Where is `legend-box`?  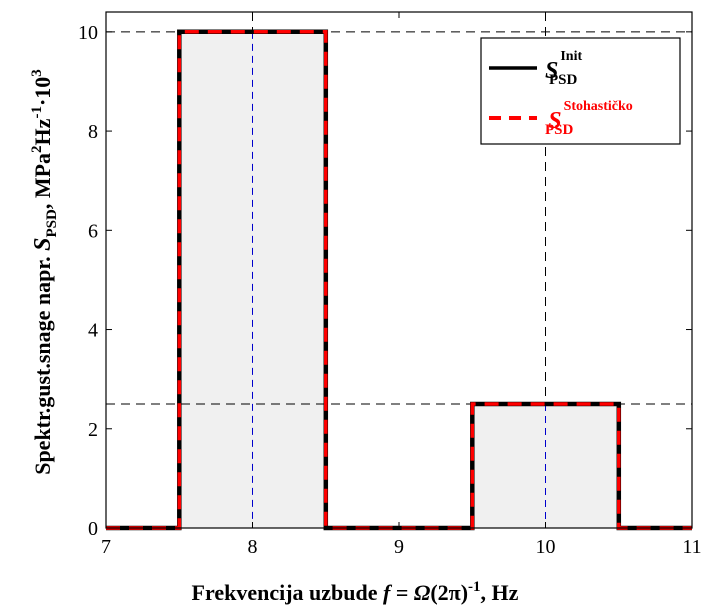
legend-box is located at coordinates (580, 91).